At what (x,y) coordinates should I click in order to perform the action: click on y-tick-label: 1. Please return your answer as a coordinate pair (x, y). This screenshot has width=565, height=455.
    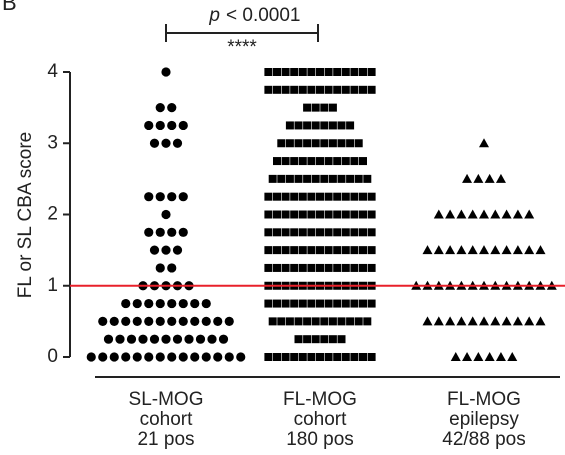
    Looking at the image, I should click on (52, 285).